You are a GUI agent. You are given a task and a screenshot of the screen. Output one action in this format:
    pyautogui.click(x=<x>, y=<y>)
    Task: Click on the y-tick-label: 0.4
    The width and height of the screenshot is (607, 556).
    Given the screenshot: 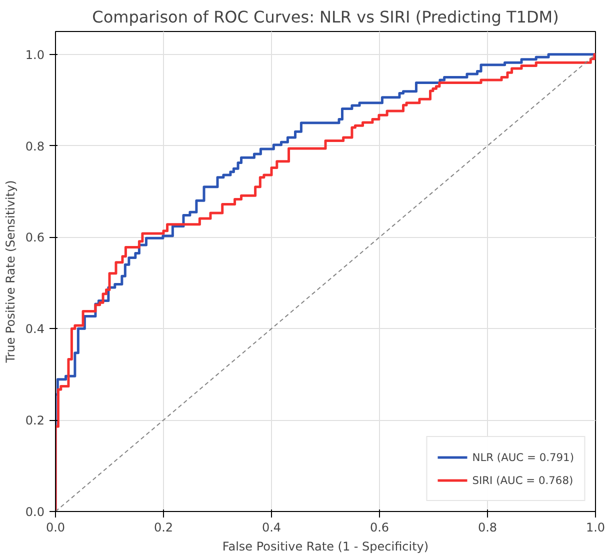 What is the action you would take?
    pyautogui.click(x=35, y=329)
    